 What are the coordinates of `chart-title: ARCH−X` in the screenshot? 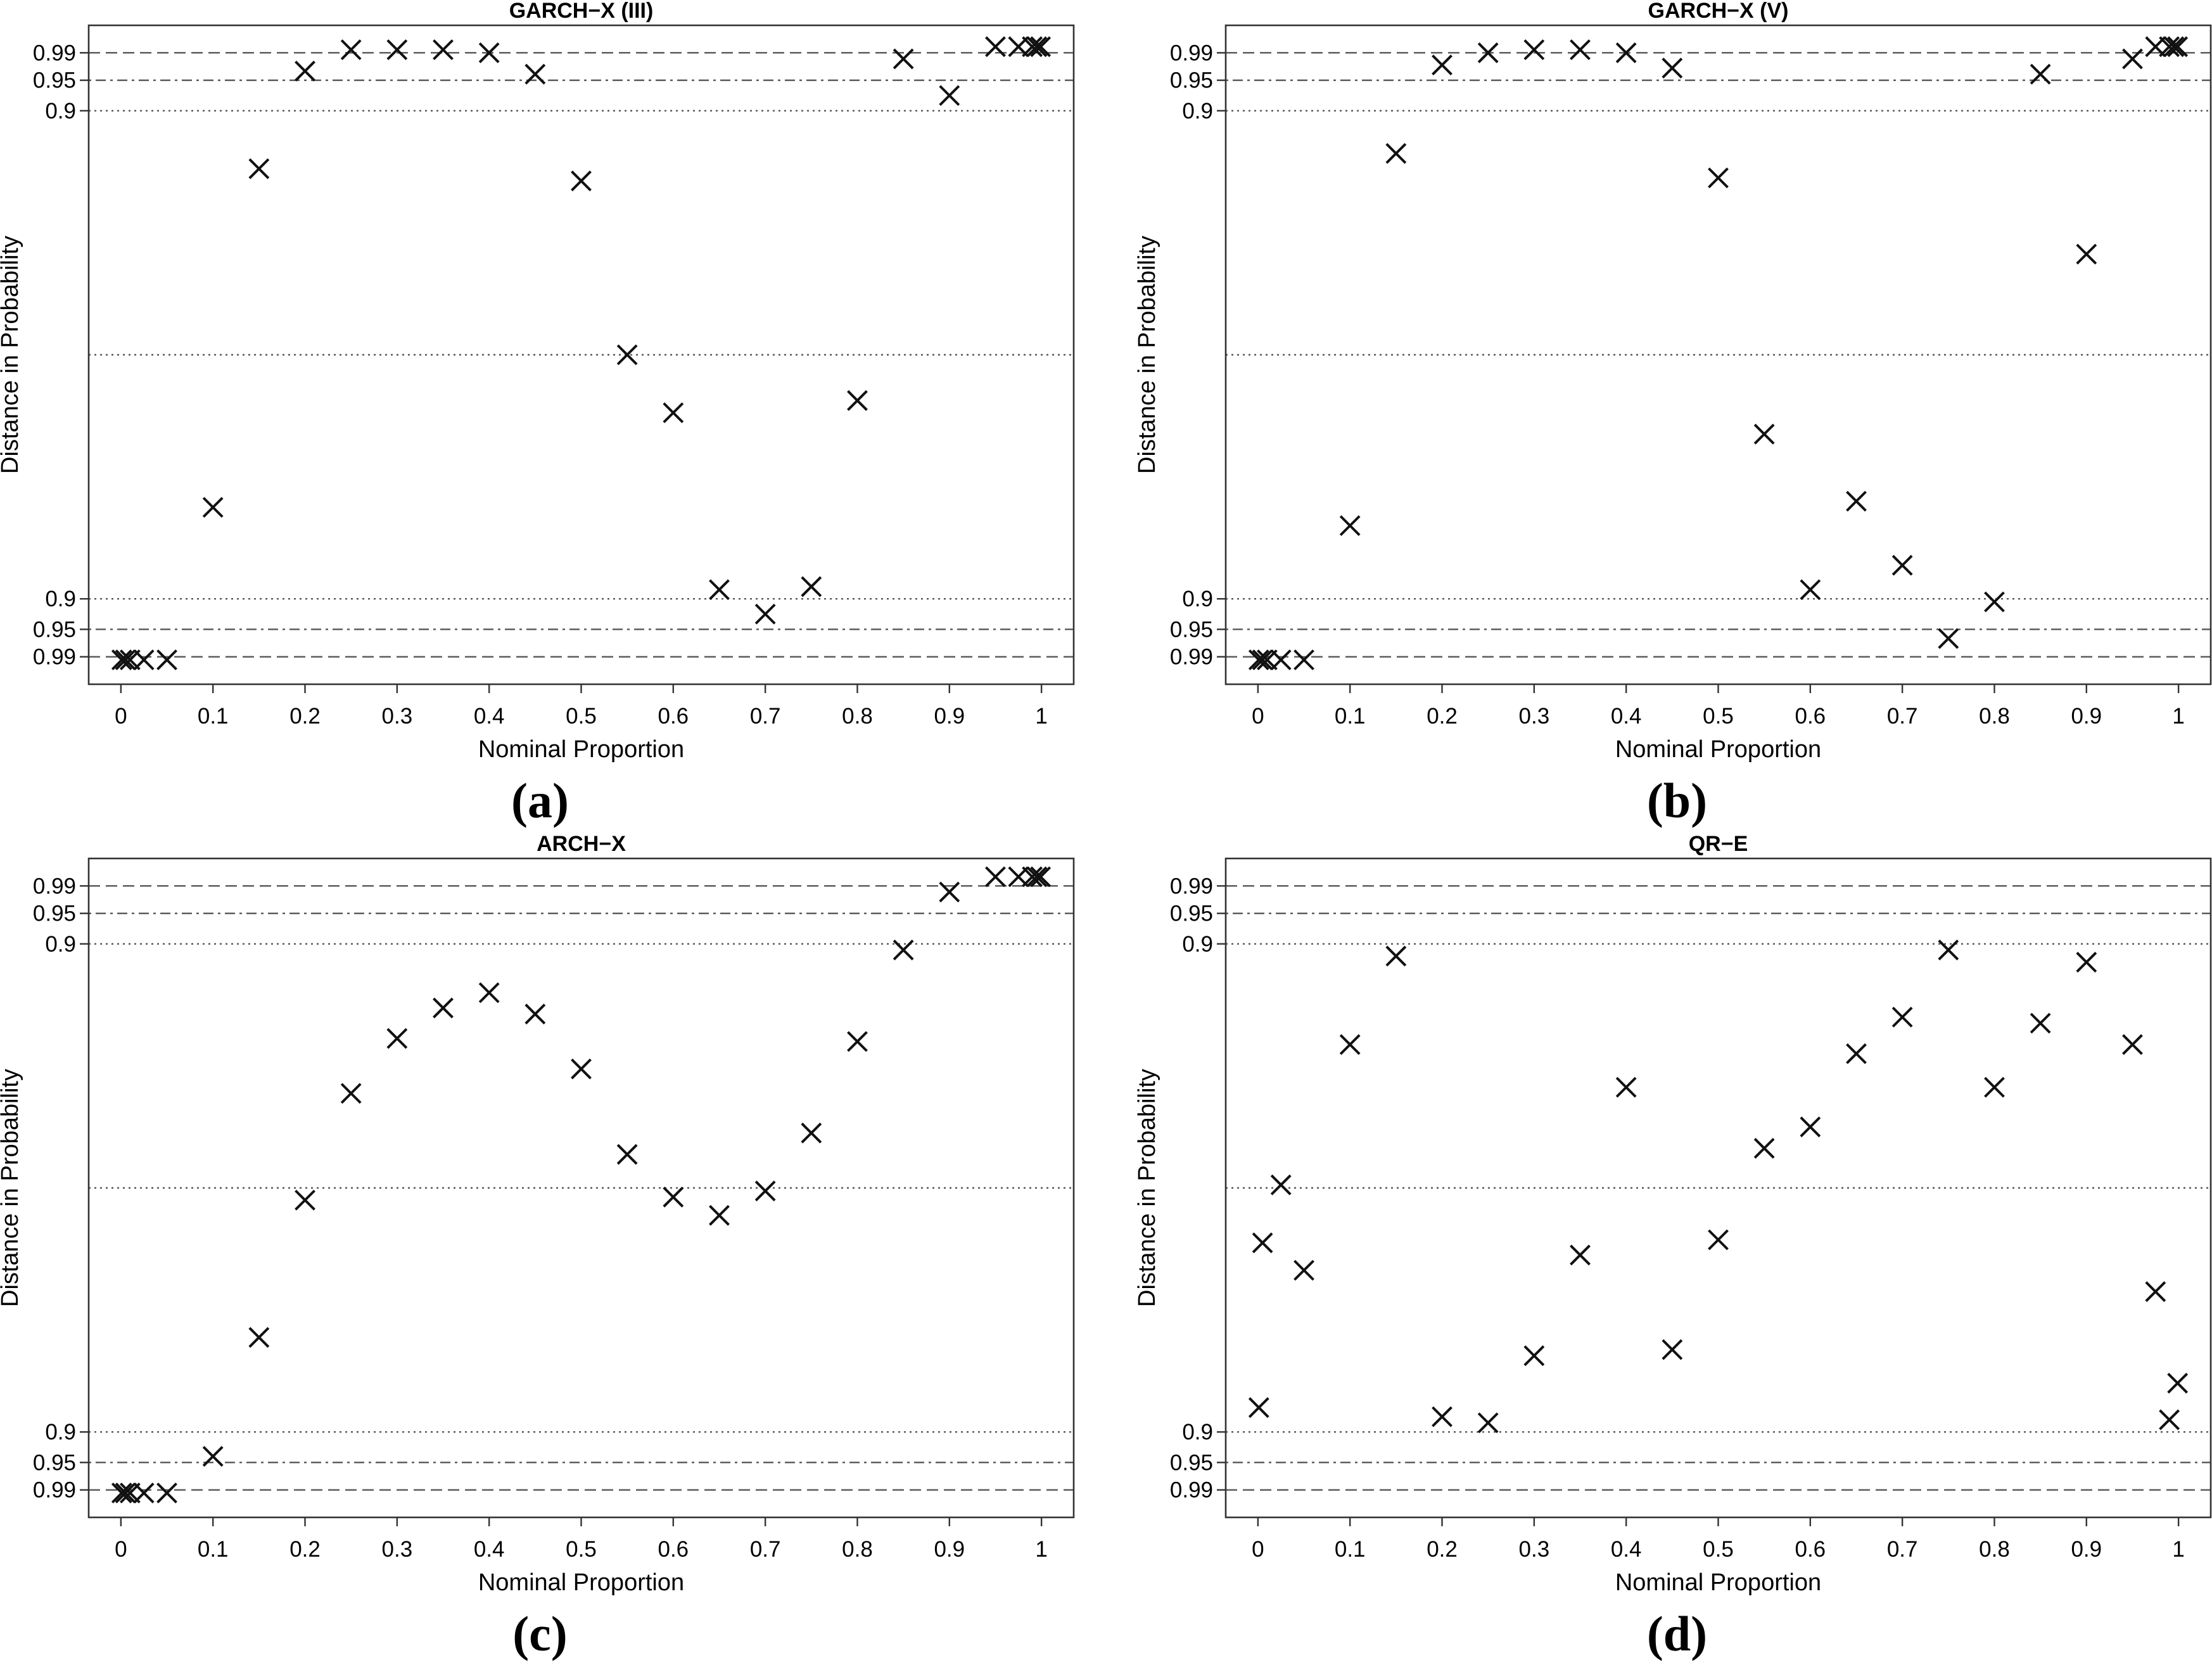 It's located at (581, 844).